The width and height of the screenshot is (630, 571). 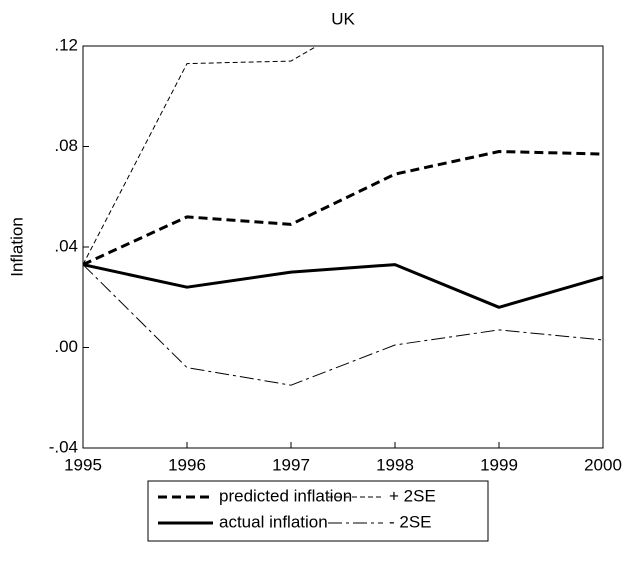 What do you see at coordinates (285, 495) in the screenshot?
I see `legend-label: predicted inflation` at bounding box center [285, 495].